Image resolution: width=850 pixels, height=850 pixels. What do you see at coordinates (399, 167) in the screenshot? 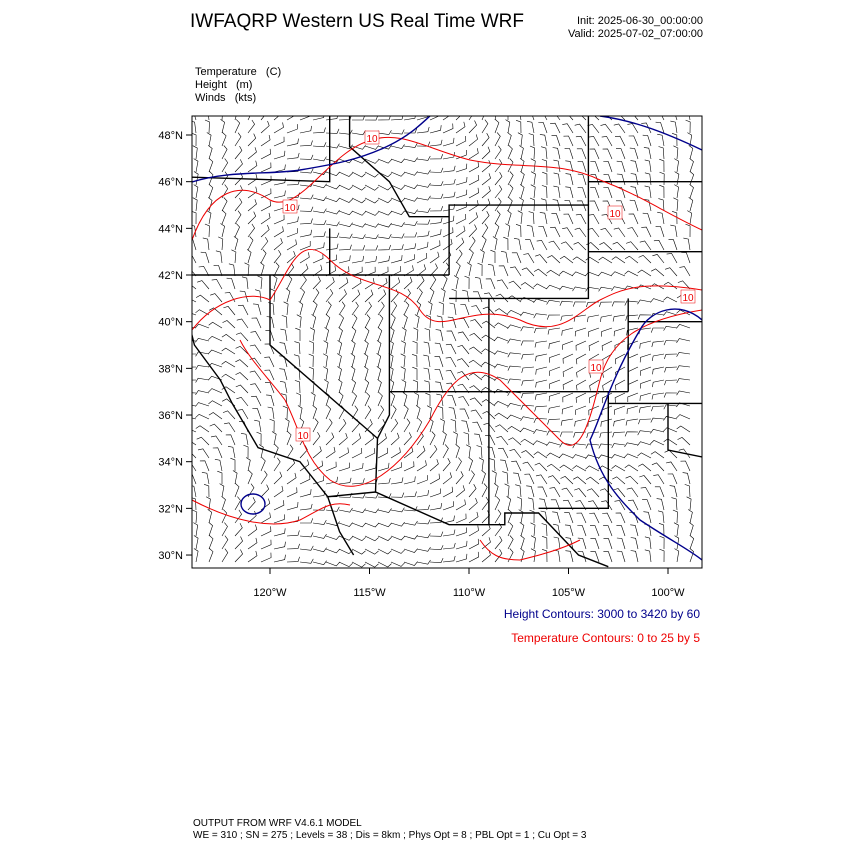
I see `border` at bounding box center [399, 167].